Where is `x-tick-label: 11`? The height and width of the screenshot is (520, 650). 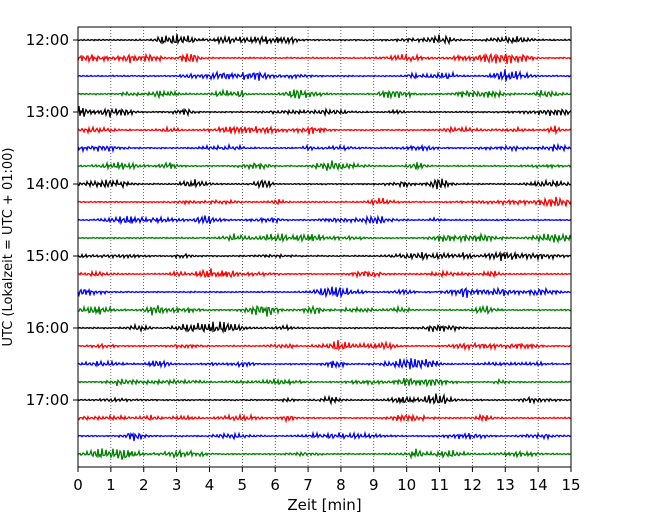
x-tick-label: 11 is located at coordinates (439, 485).